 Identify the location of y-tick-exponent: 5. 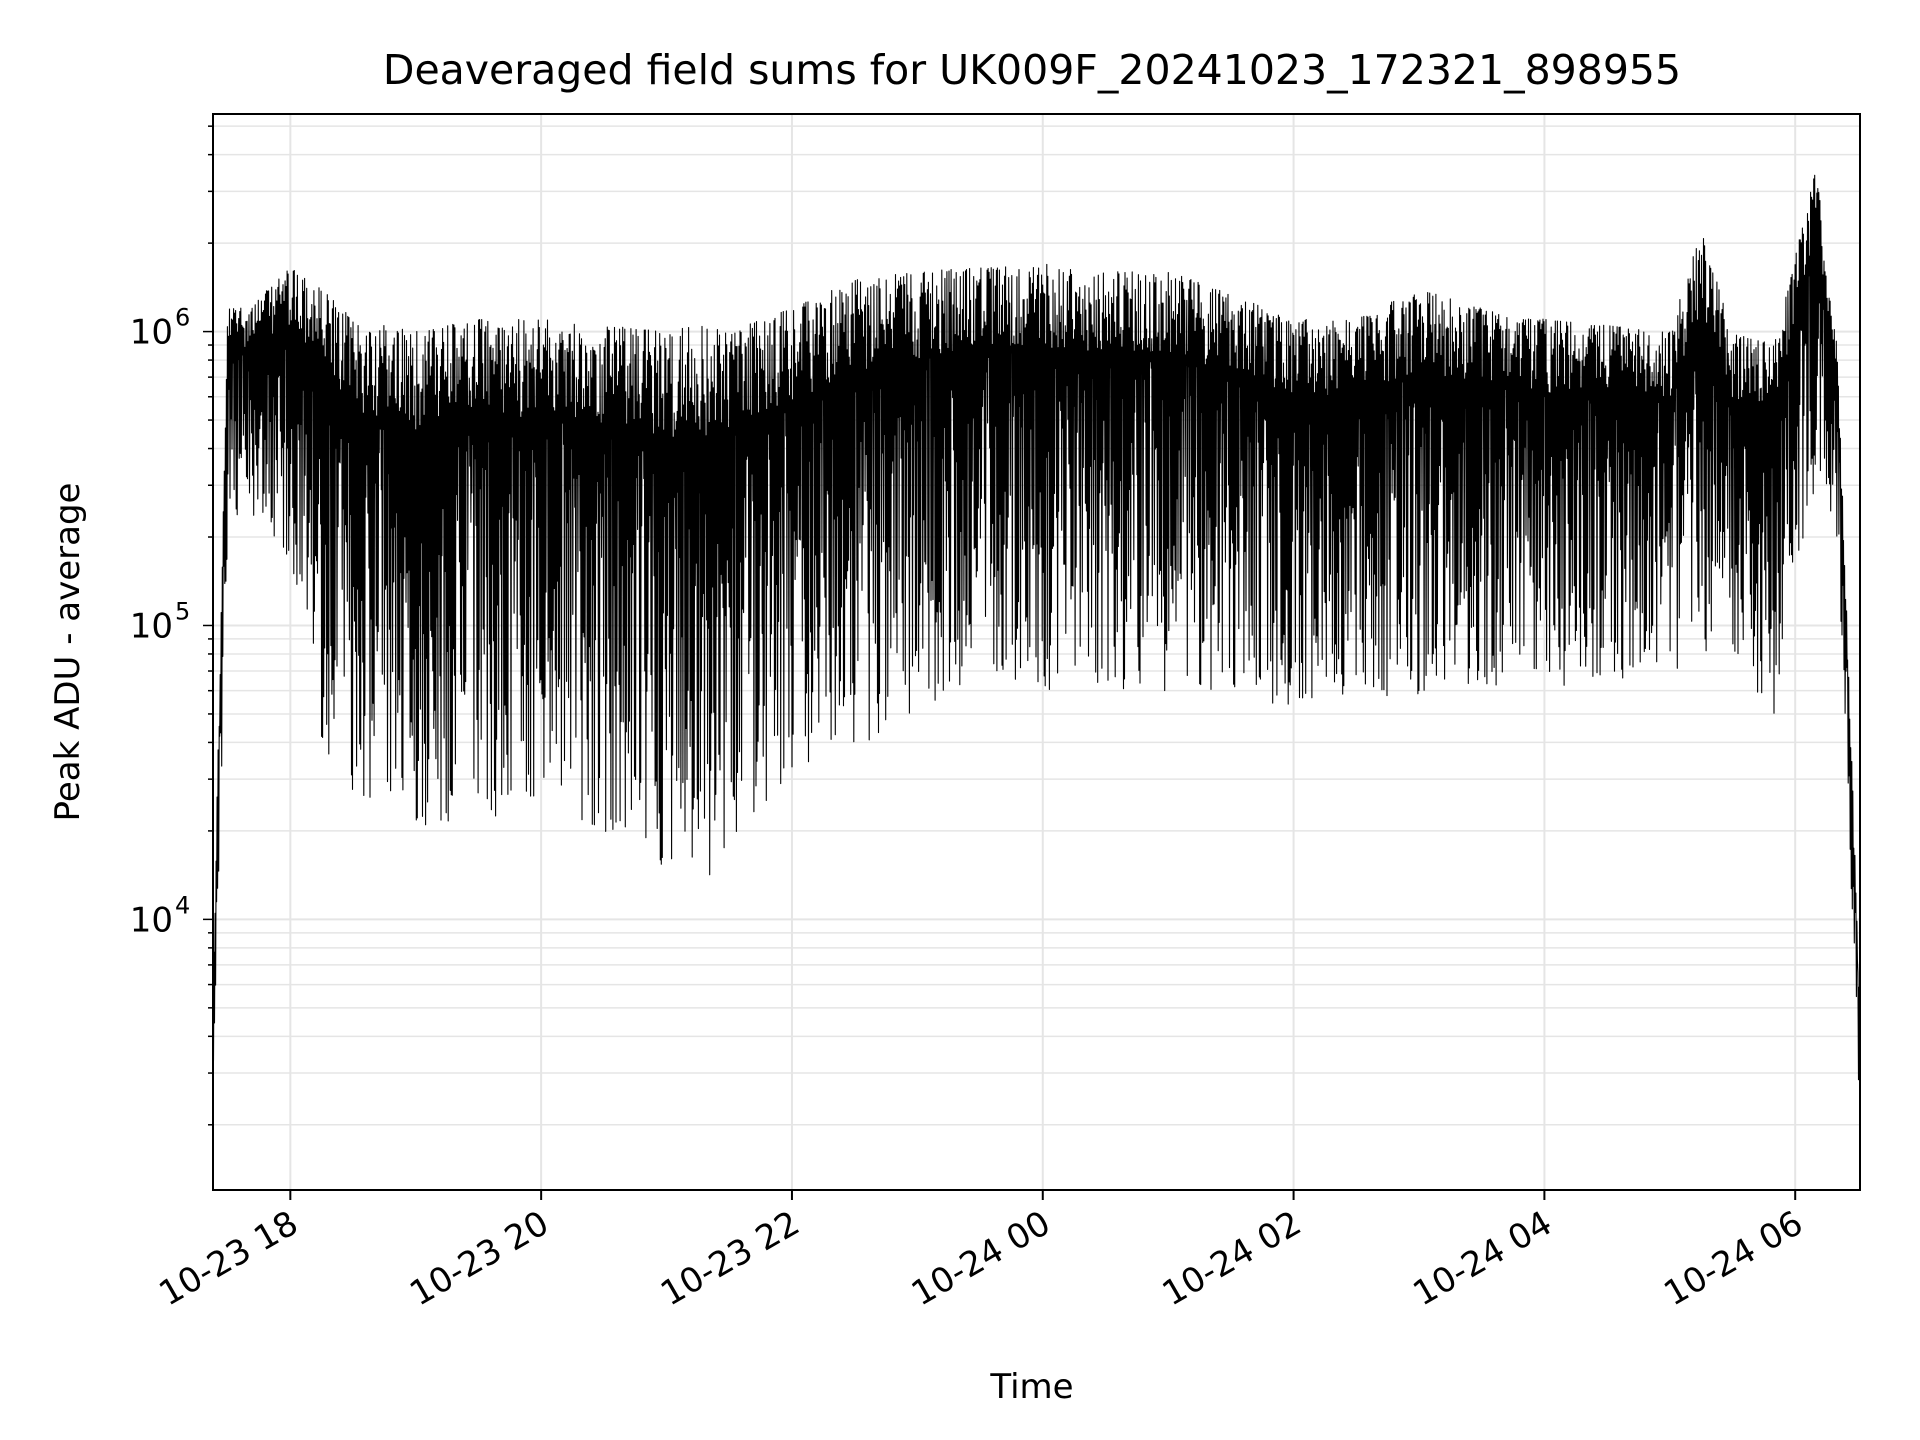
(182, 611).